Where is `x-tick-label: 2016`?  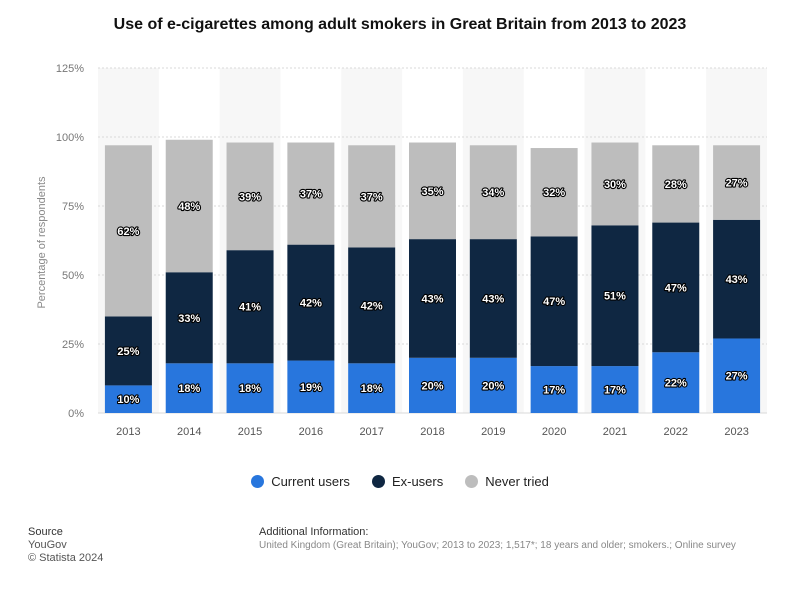
x-tick-label: 2016 is located at coordinates (311, 432).